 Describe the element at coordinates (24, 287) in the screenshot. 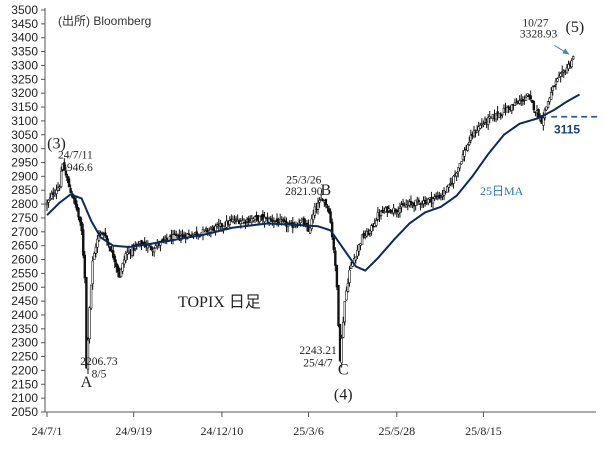

I see `y-tick-label: 2500` at that location.